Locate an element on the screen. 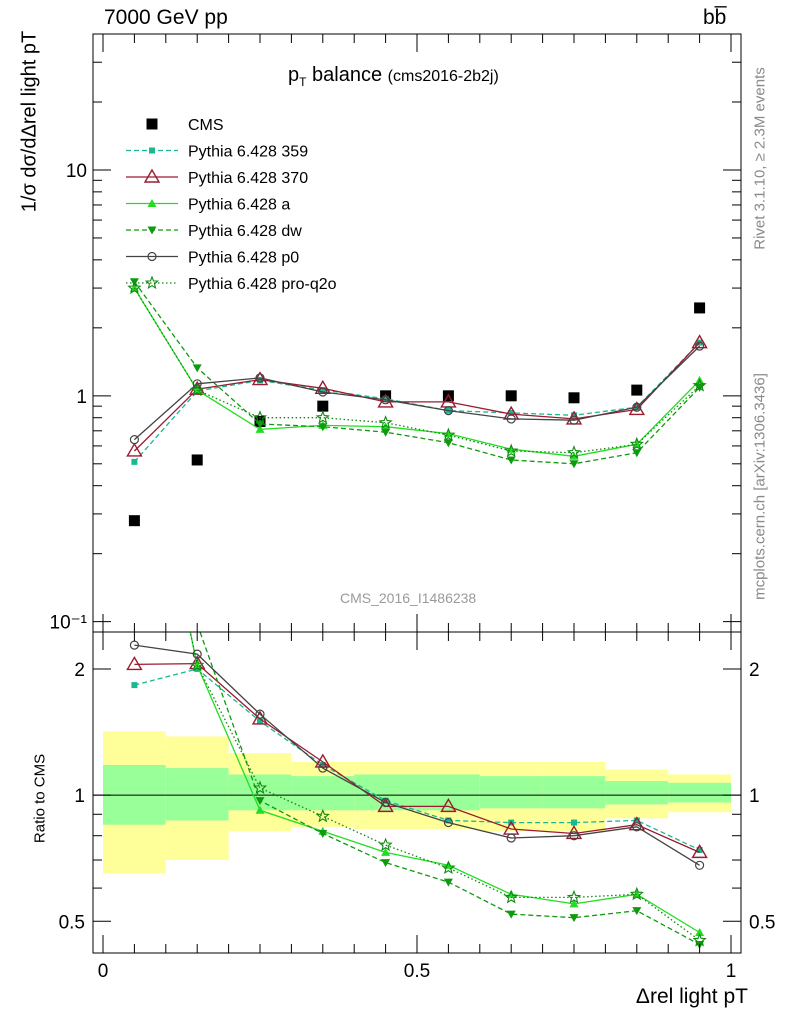  ratio-y-tick-label: 1 is located at coordinates (79, 796).